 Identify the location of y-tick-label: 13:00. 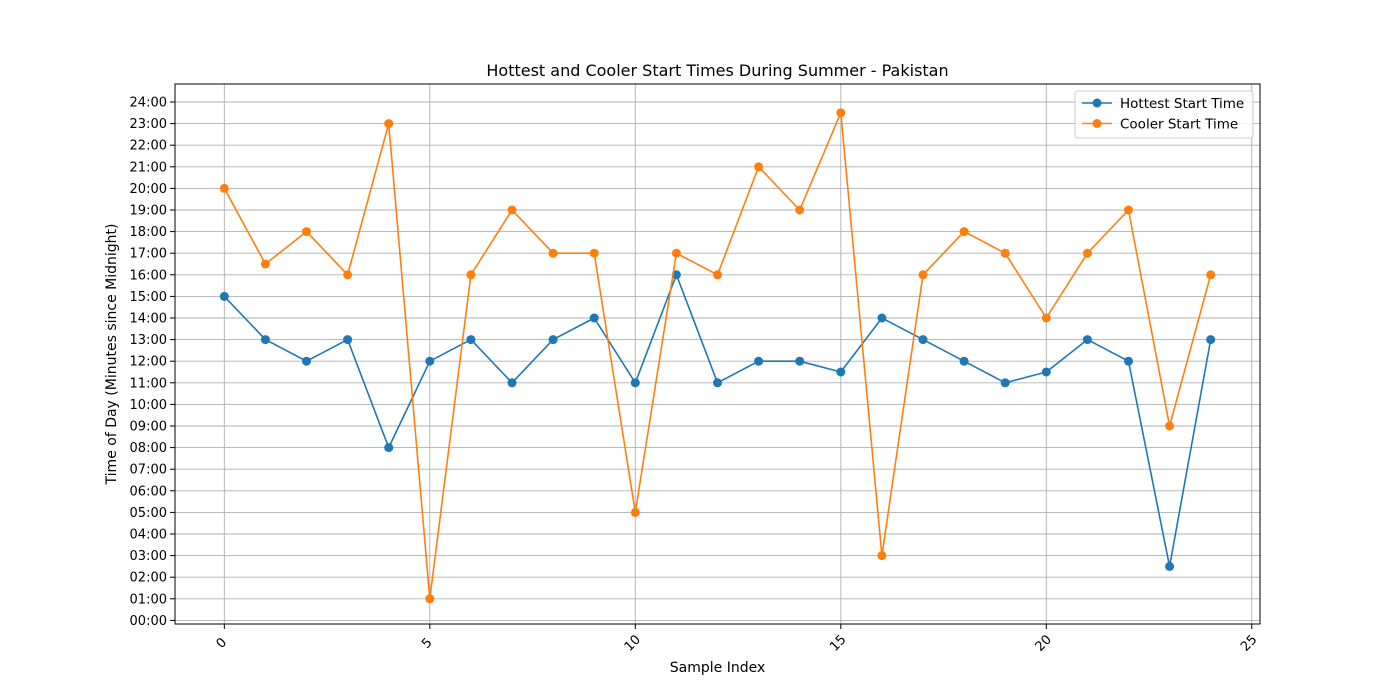
(148, 340).